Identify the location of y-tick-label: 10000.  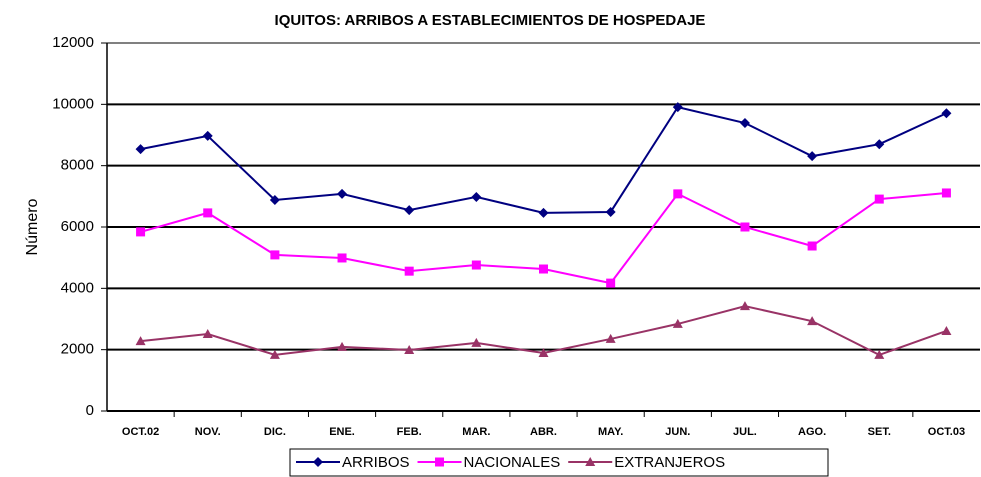
(73, 103).